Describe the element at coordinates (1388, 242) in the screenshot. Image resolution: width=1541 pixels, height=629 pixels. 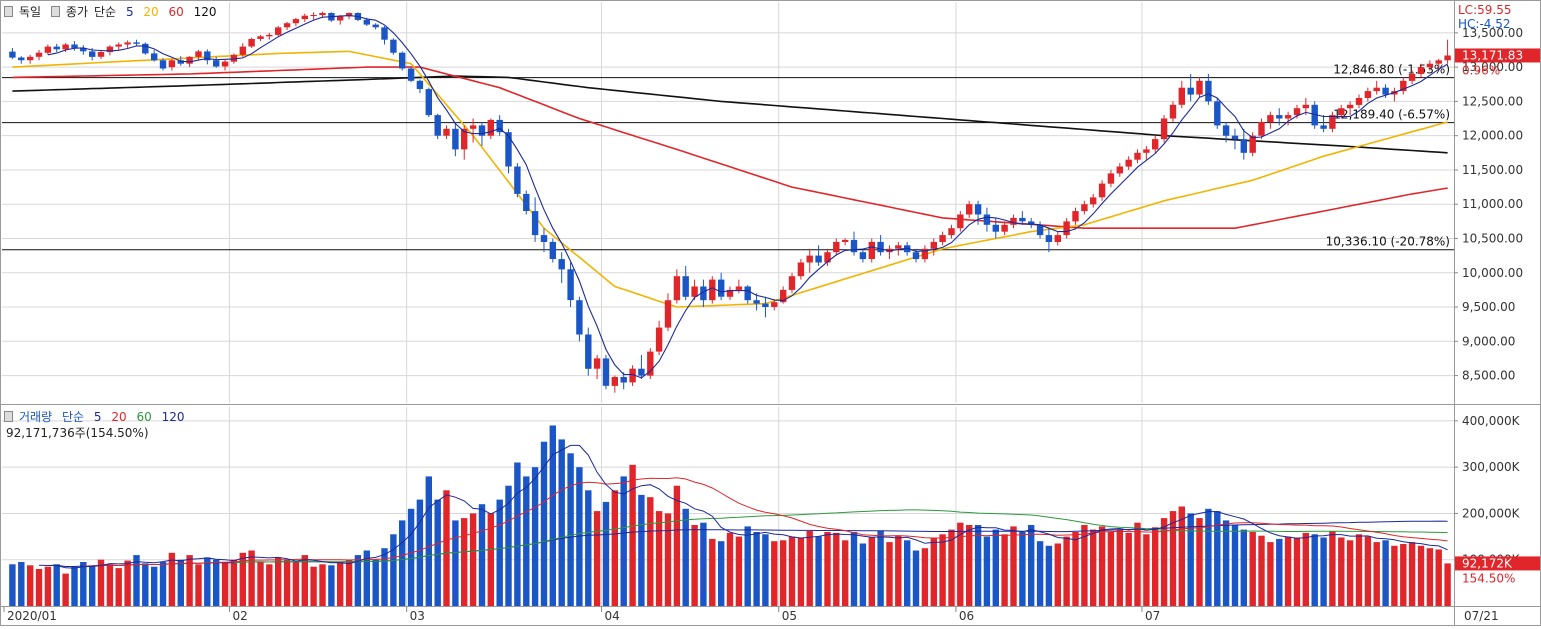
I see `reference-line-label: 10,336.10 (-20.78%)` at that location.